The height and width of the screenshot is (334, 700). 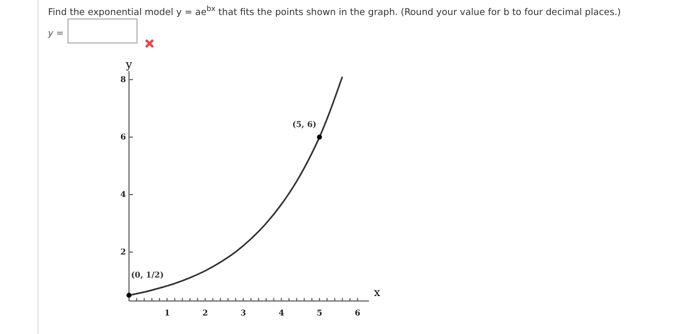 I want to click on y-axis-title: y, so click(x=128, y=64).